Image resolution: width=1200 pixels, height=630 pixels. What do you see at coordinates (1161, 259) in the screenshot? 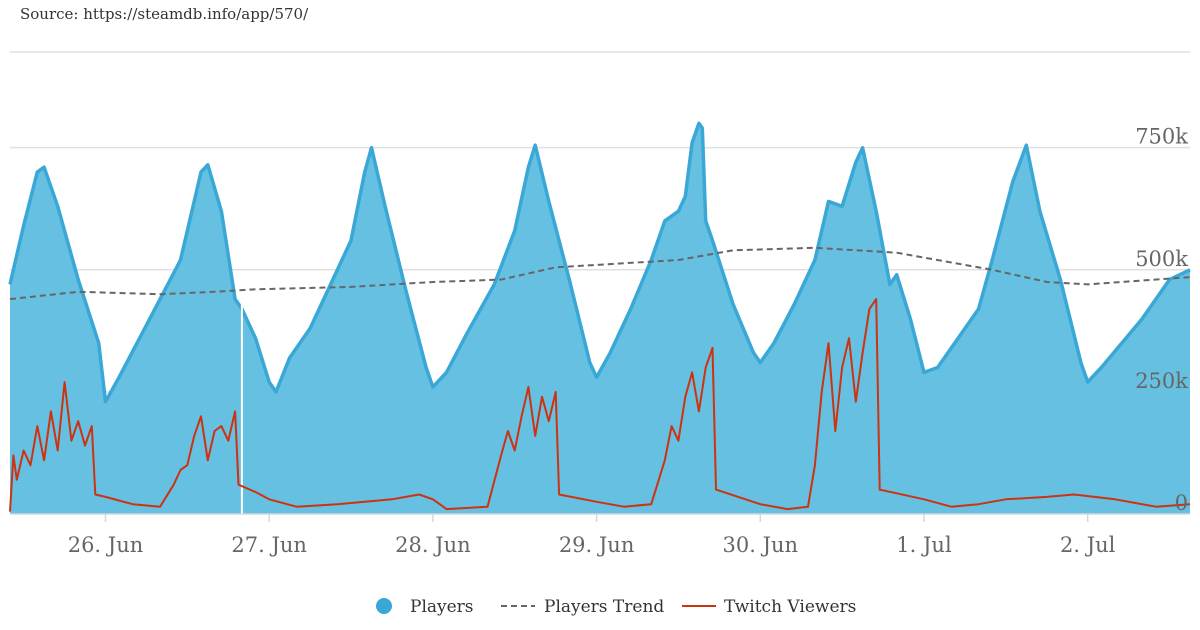
I see `y-tick-label: 500k` at bounding box center [1161, 259].